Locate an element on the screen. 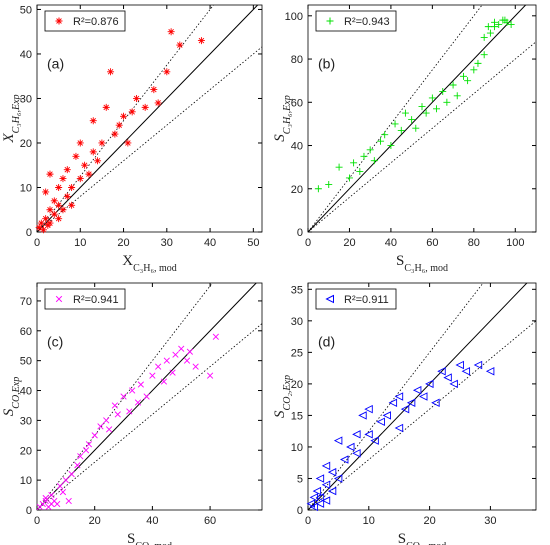 The height and width of the screenshot is (545, 550). x-axis-label-main: S is located at coordinates (400, 261).